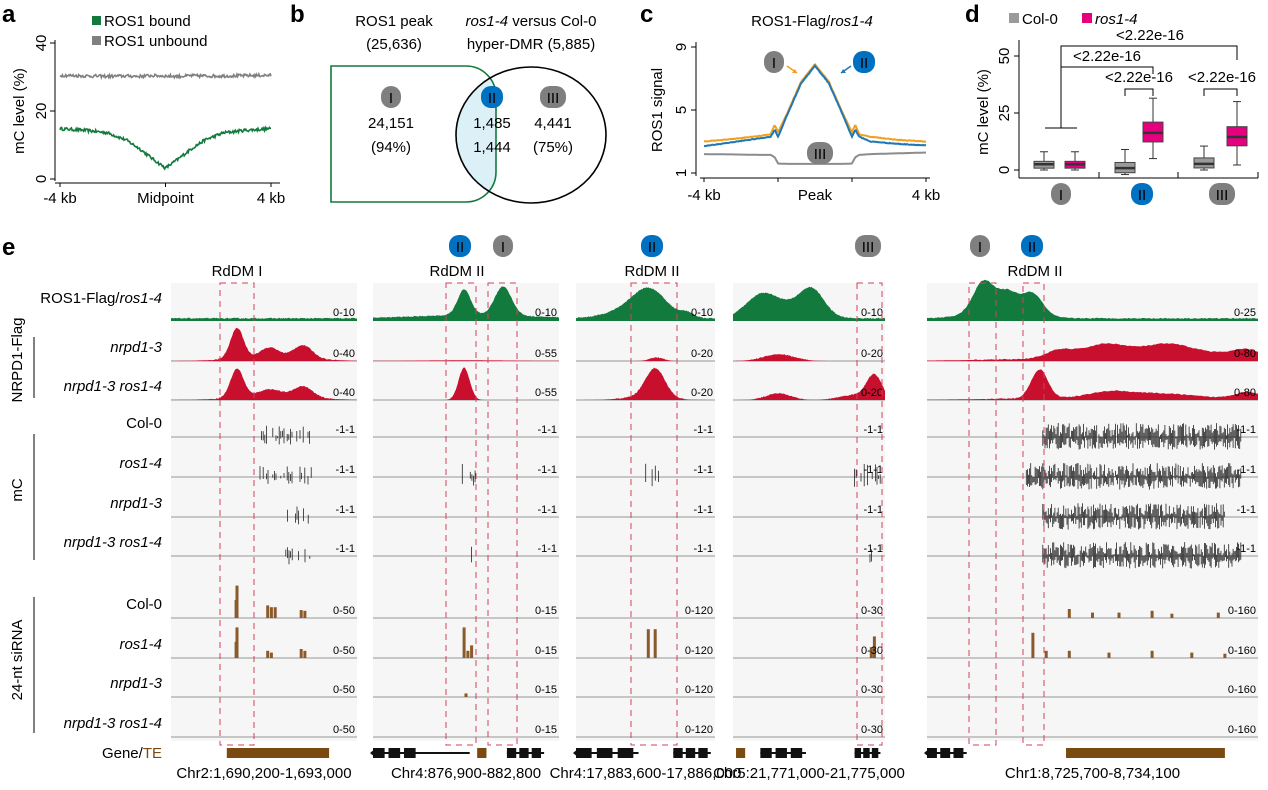 The height and width of the screenshot is (790, 1268). I want to click on chart-title: ROS1-Flag/ros1-4, so click(812, 21).